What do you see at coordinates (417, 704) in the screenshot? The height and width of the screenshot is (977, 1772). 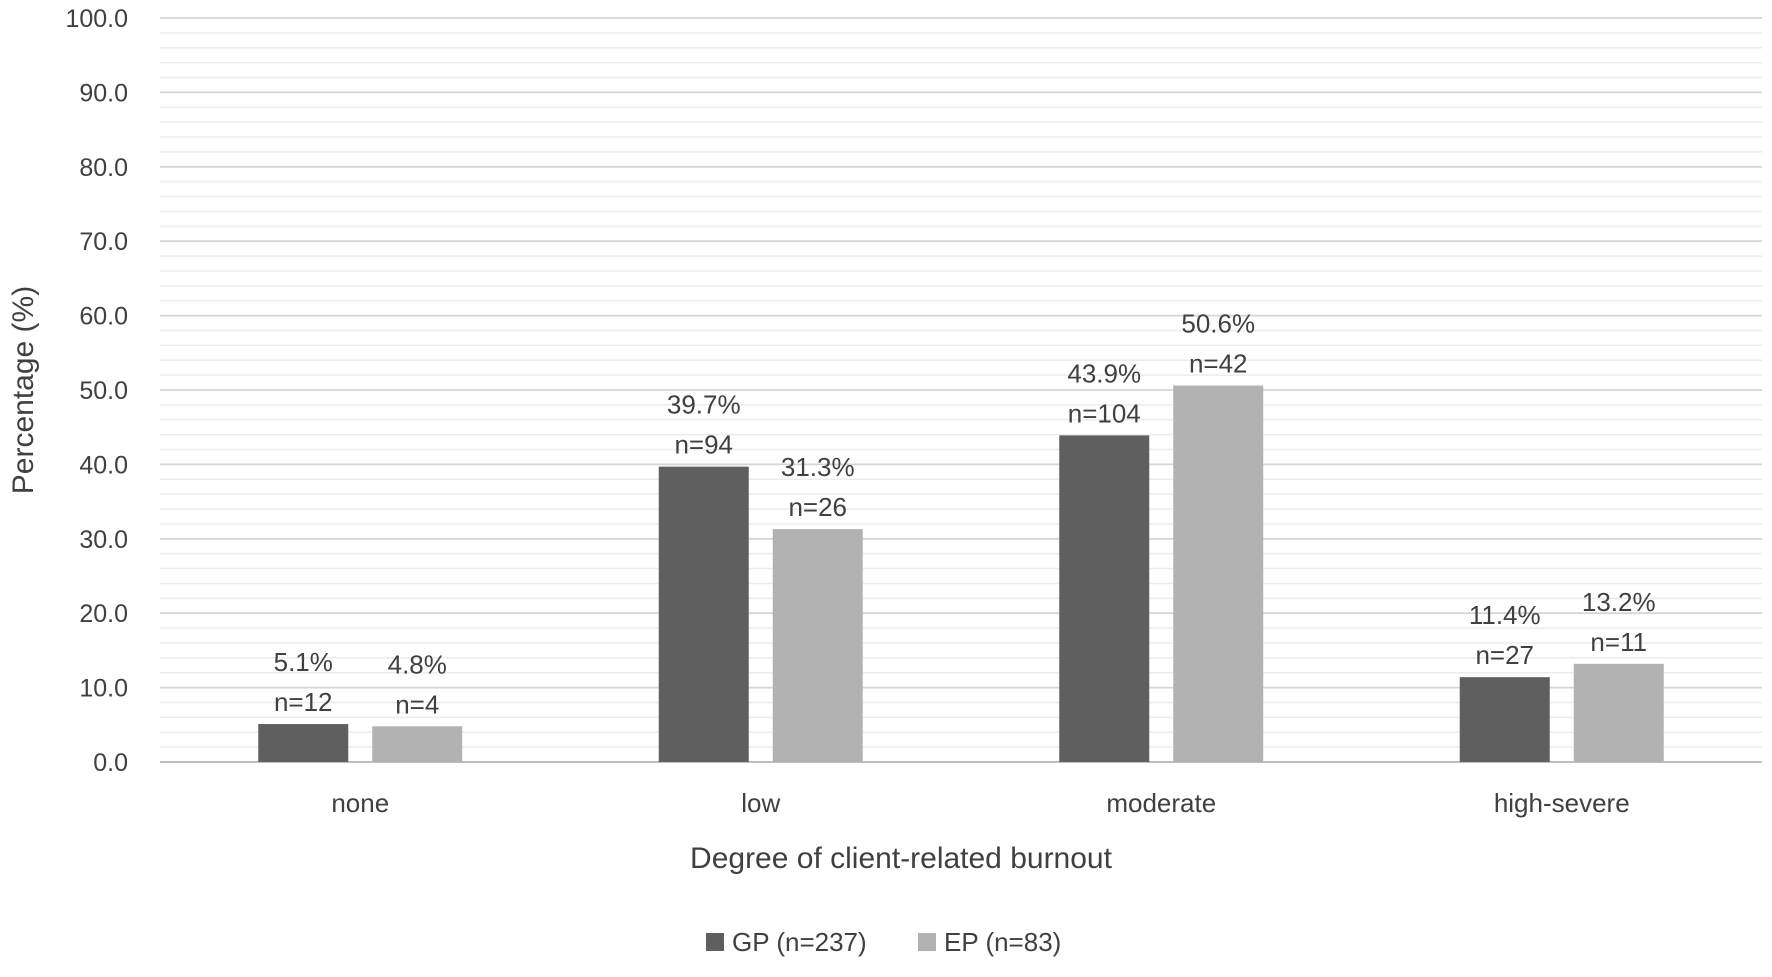 I see `data-label-count: n=4` at bounding box center [417, 704].